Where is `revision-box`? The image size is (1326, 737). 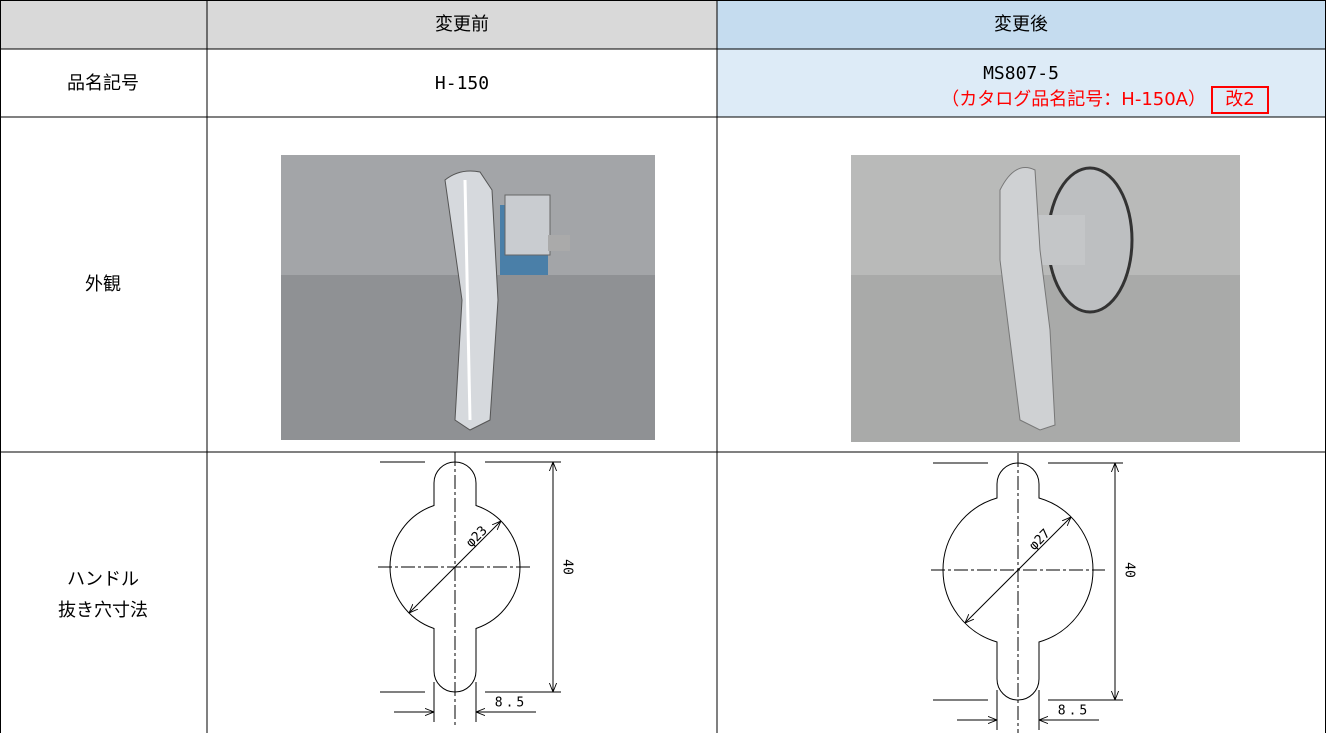
revision-box is located at coordinates (1240, 100).